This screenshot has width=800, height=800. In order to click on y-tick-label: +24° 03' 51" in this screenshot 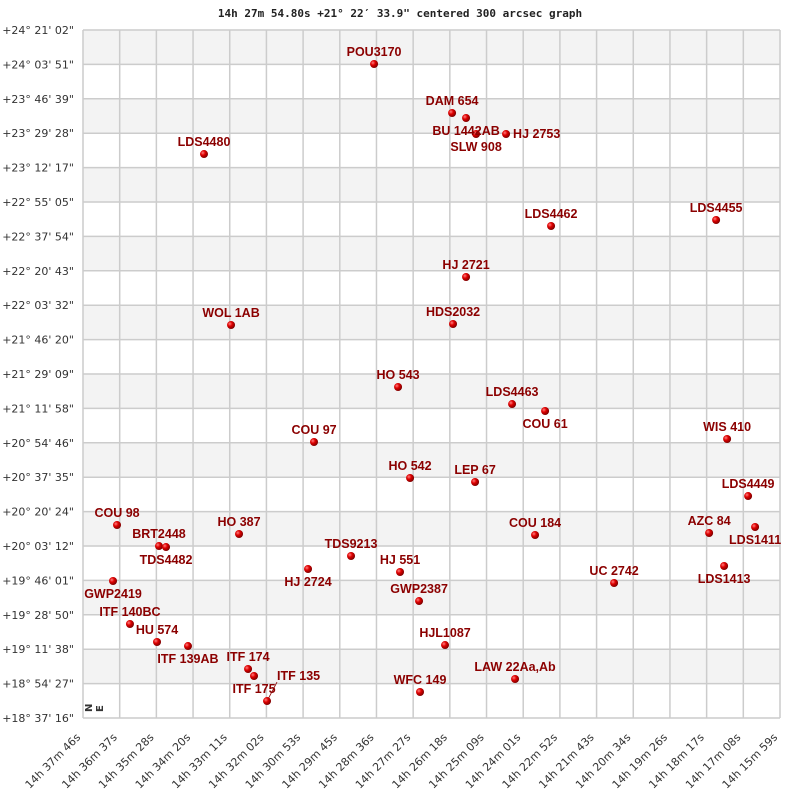, I will do `click(38, 64)`.